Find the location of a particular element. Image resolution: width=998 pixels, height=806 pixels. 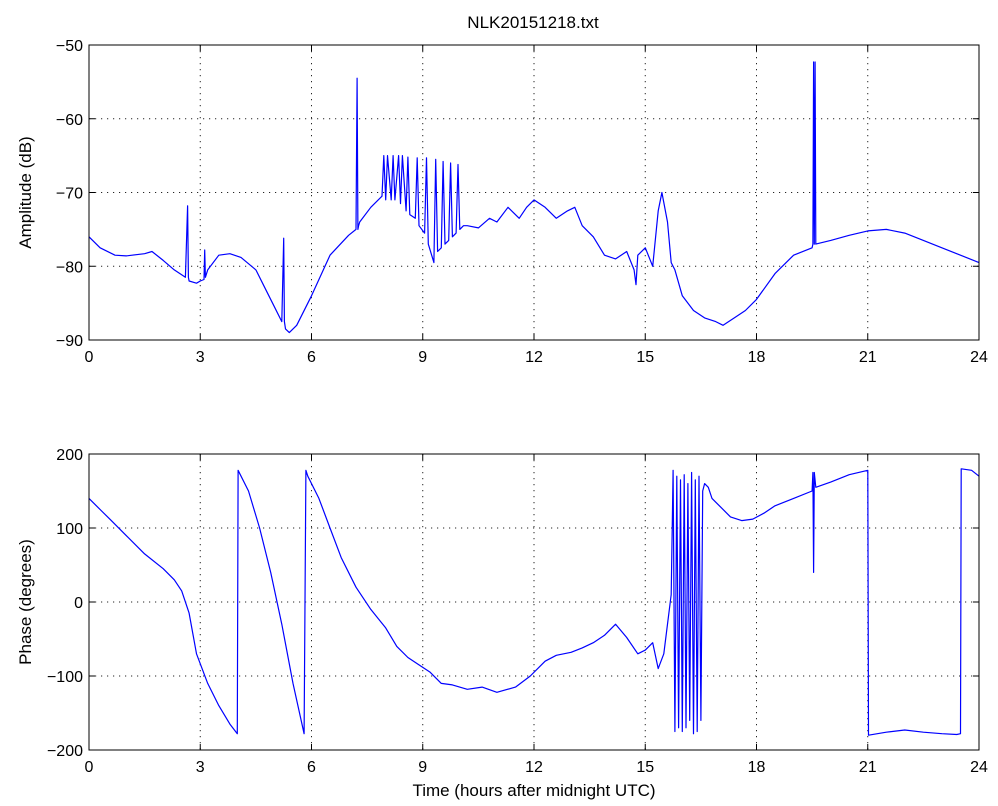

phase-y-tick-label: −200 is located at coordinates (65, 751).